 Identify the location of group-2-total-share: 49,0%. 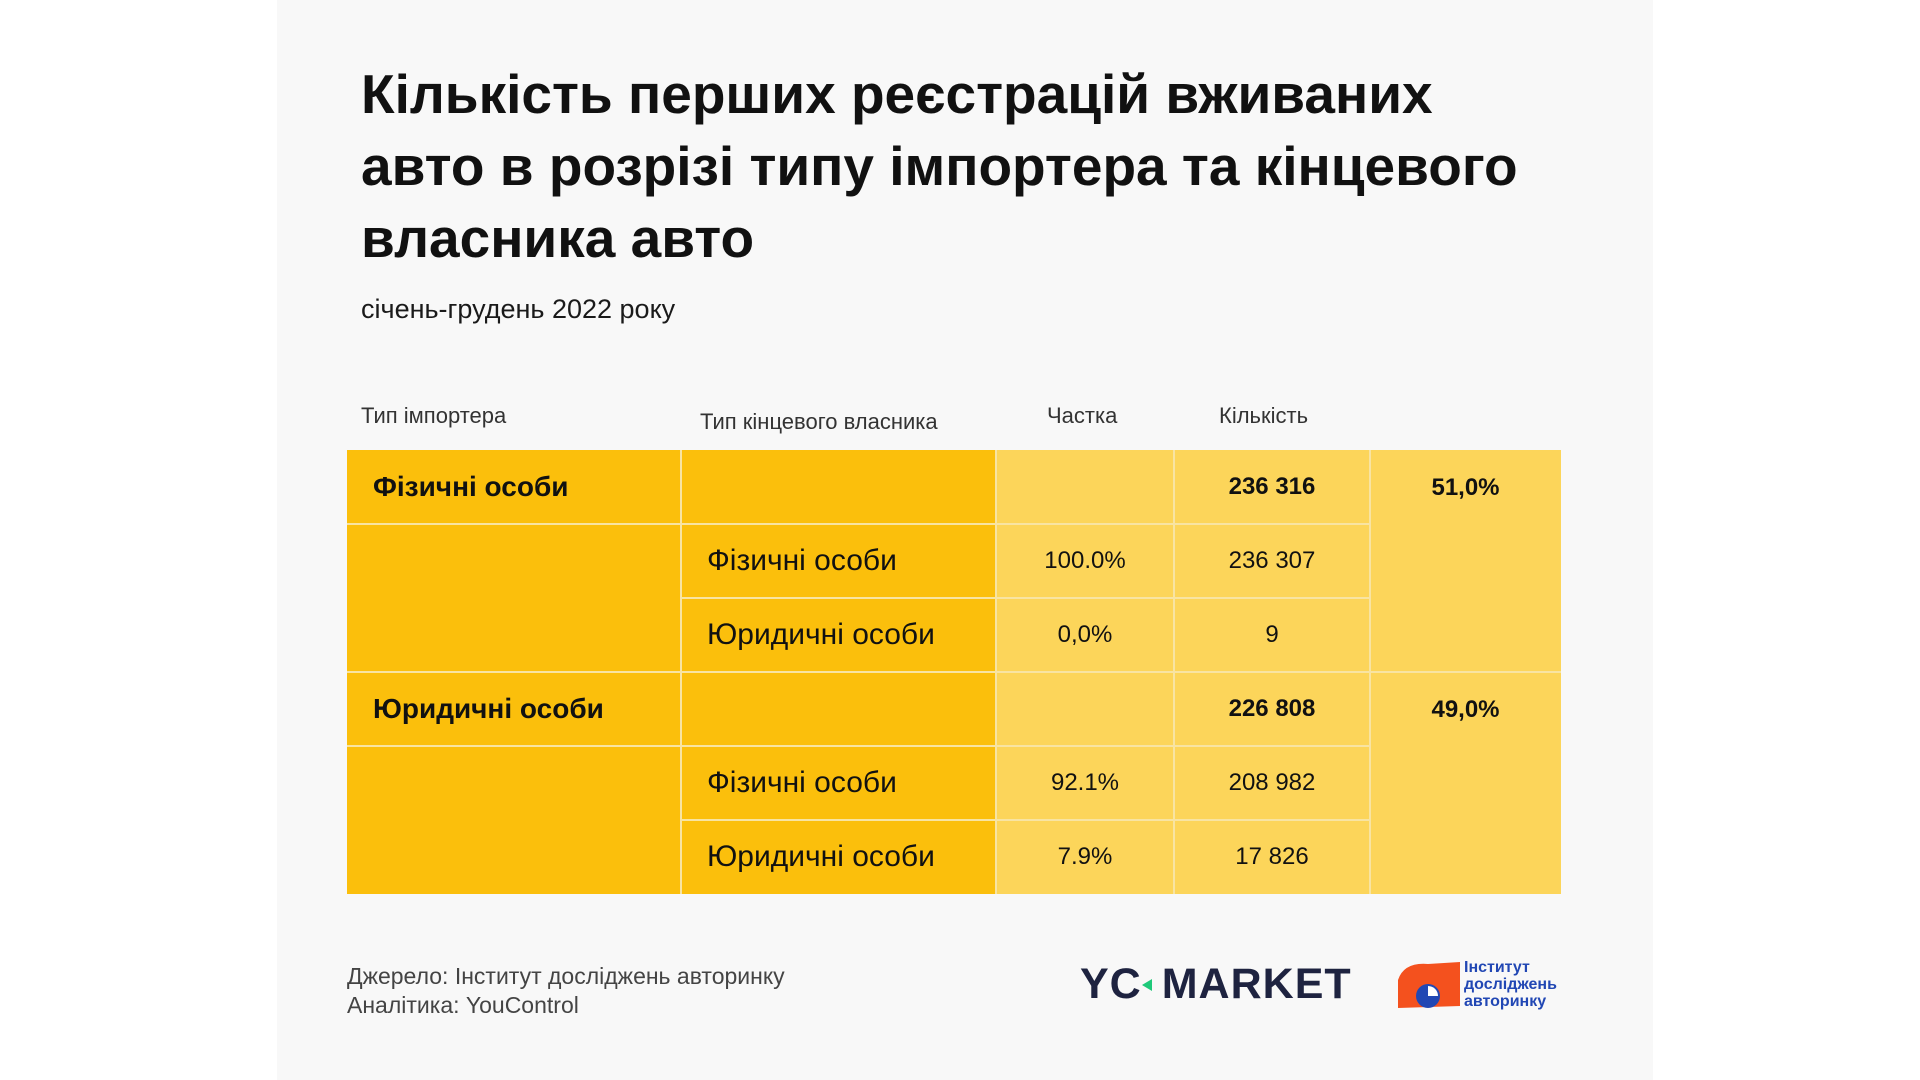
(1465, 783).